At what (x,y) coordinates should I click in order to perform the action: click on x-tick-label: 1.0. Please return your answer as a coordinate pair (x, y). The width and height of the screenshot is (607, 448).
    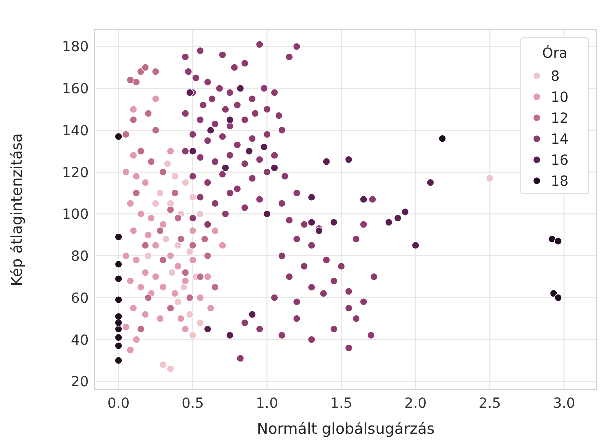
    Looking at the image, I should click on (267, 404).